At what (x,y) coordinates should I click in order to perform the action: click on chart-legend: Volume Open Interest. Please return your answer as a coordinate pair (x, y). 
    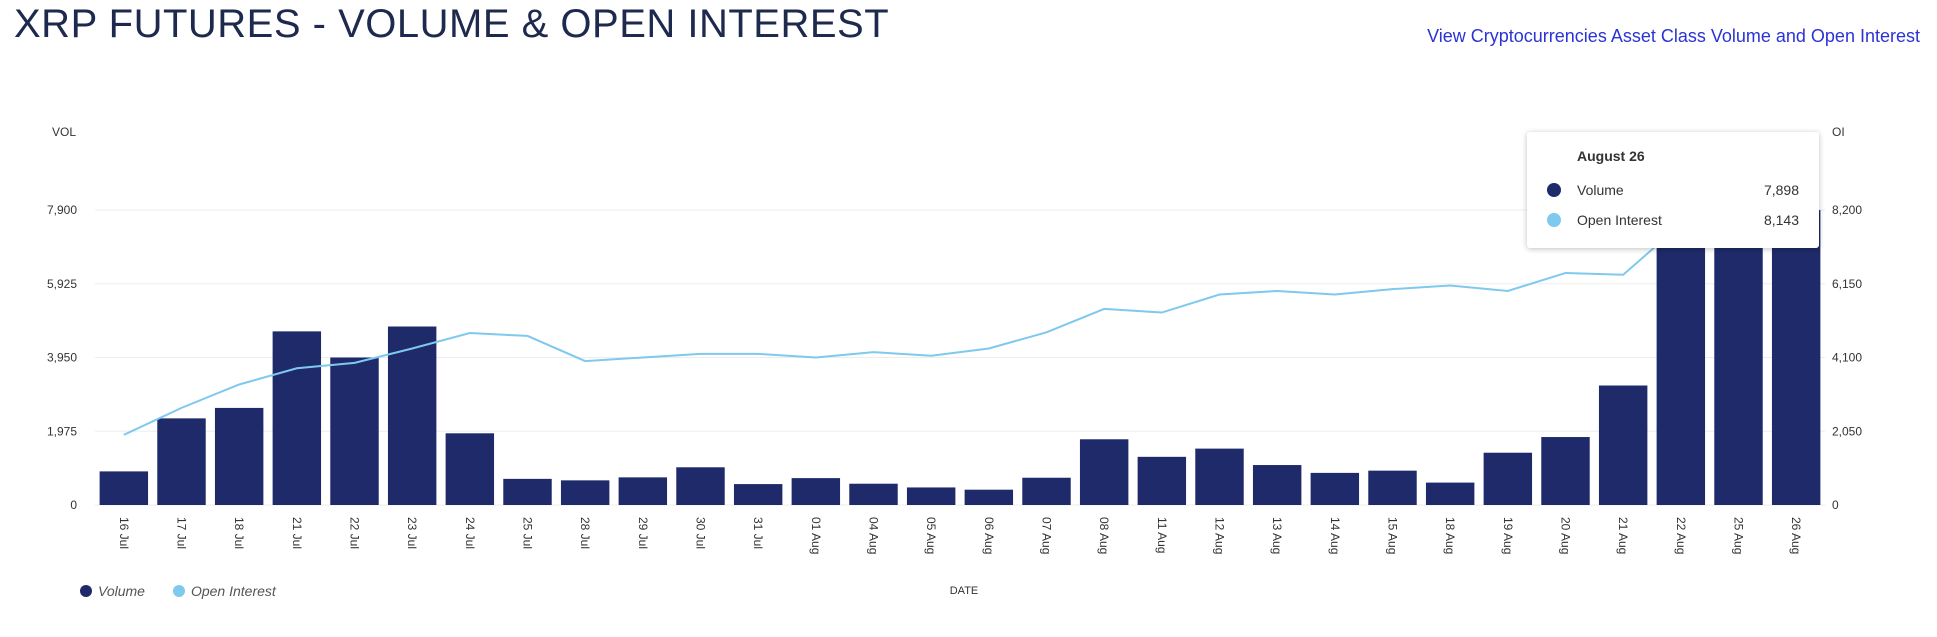
    Looking at the image, I should click on (178, 591).